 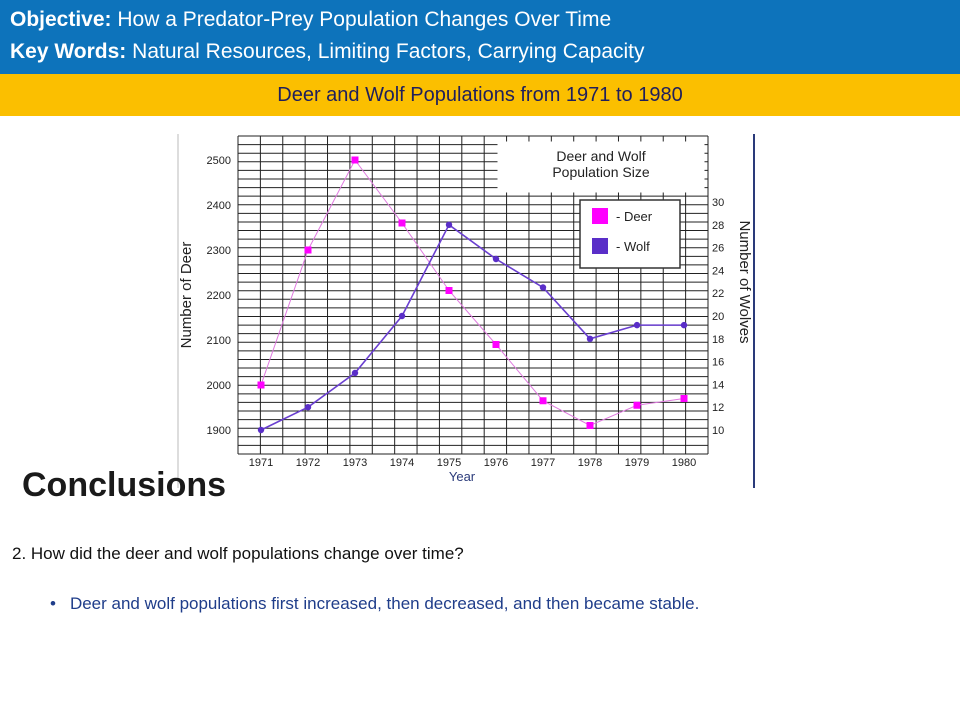 I want to click on chart-title-line: Deer and Wolf, so click(x=600, y=156).